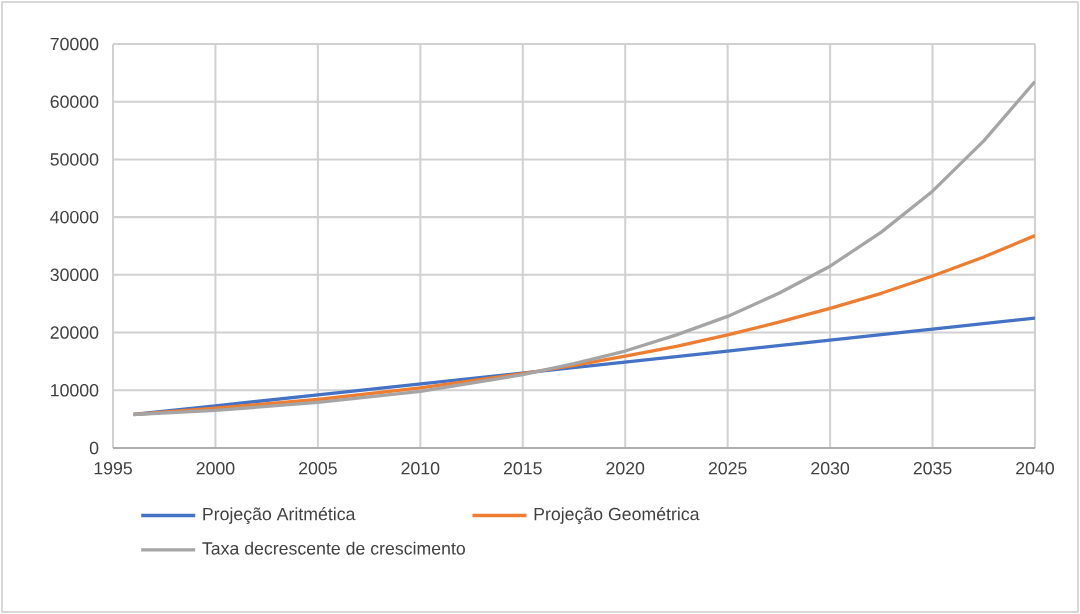 This screenshot has height=614, width=1080. Describe the element at coordinates (94, 448) in the screenshot. I see `y-tick-label: 0` at that location.